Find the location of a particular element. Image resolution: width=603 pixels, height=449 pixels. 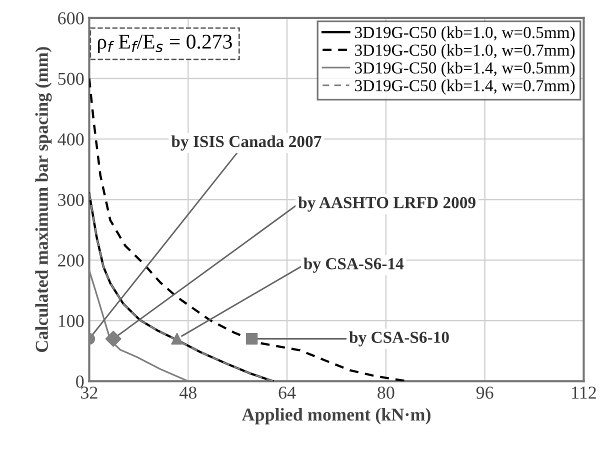

legend-label: 3D19G-C50 (kb=1.0, w=0.5mm) is located at coordinates (465, 34).